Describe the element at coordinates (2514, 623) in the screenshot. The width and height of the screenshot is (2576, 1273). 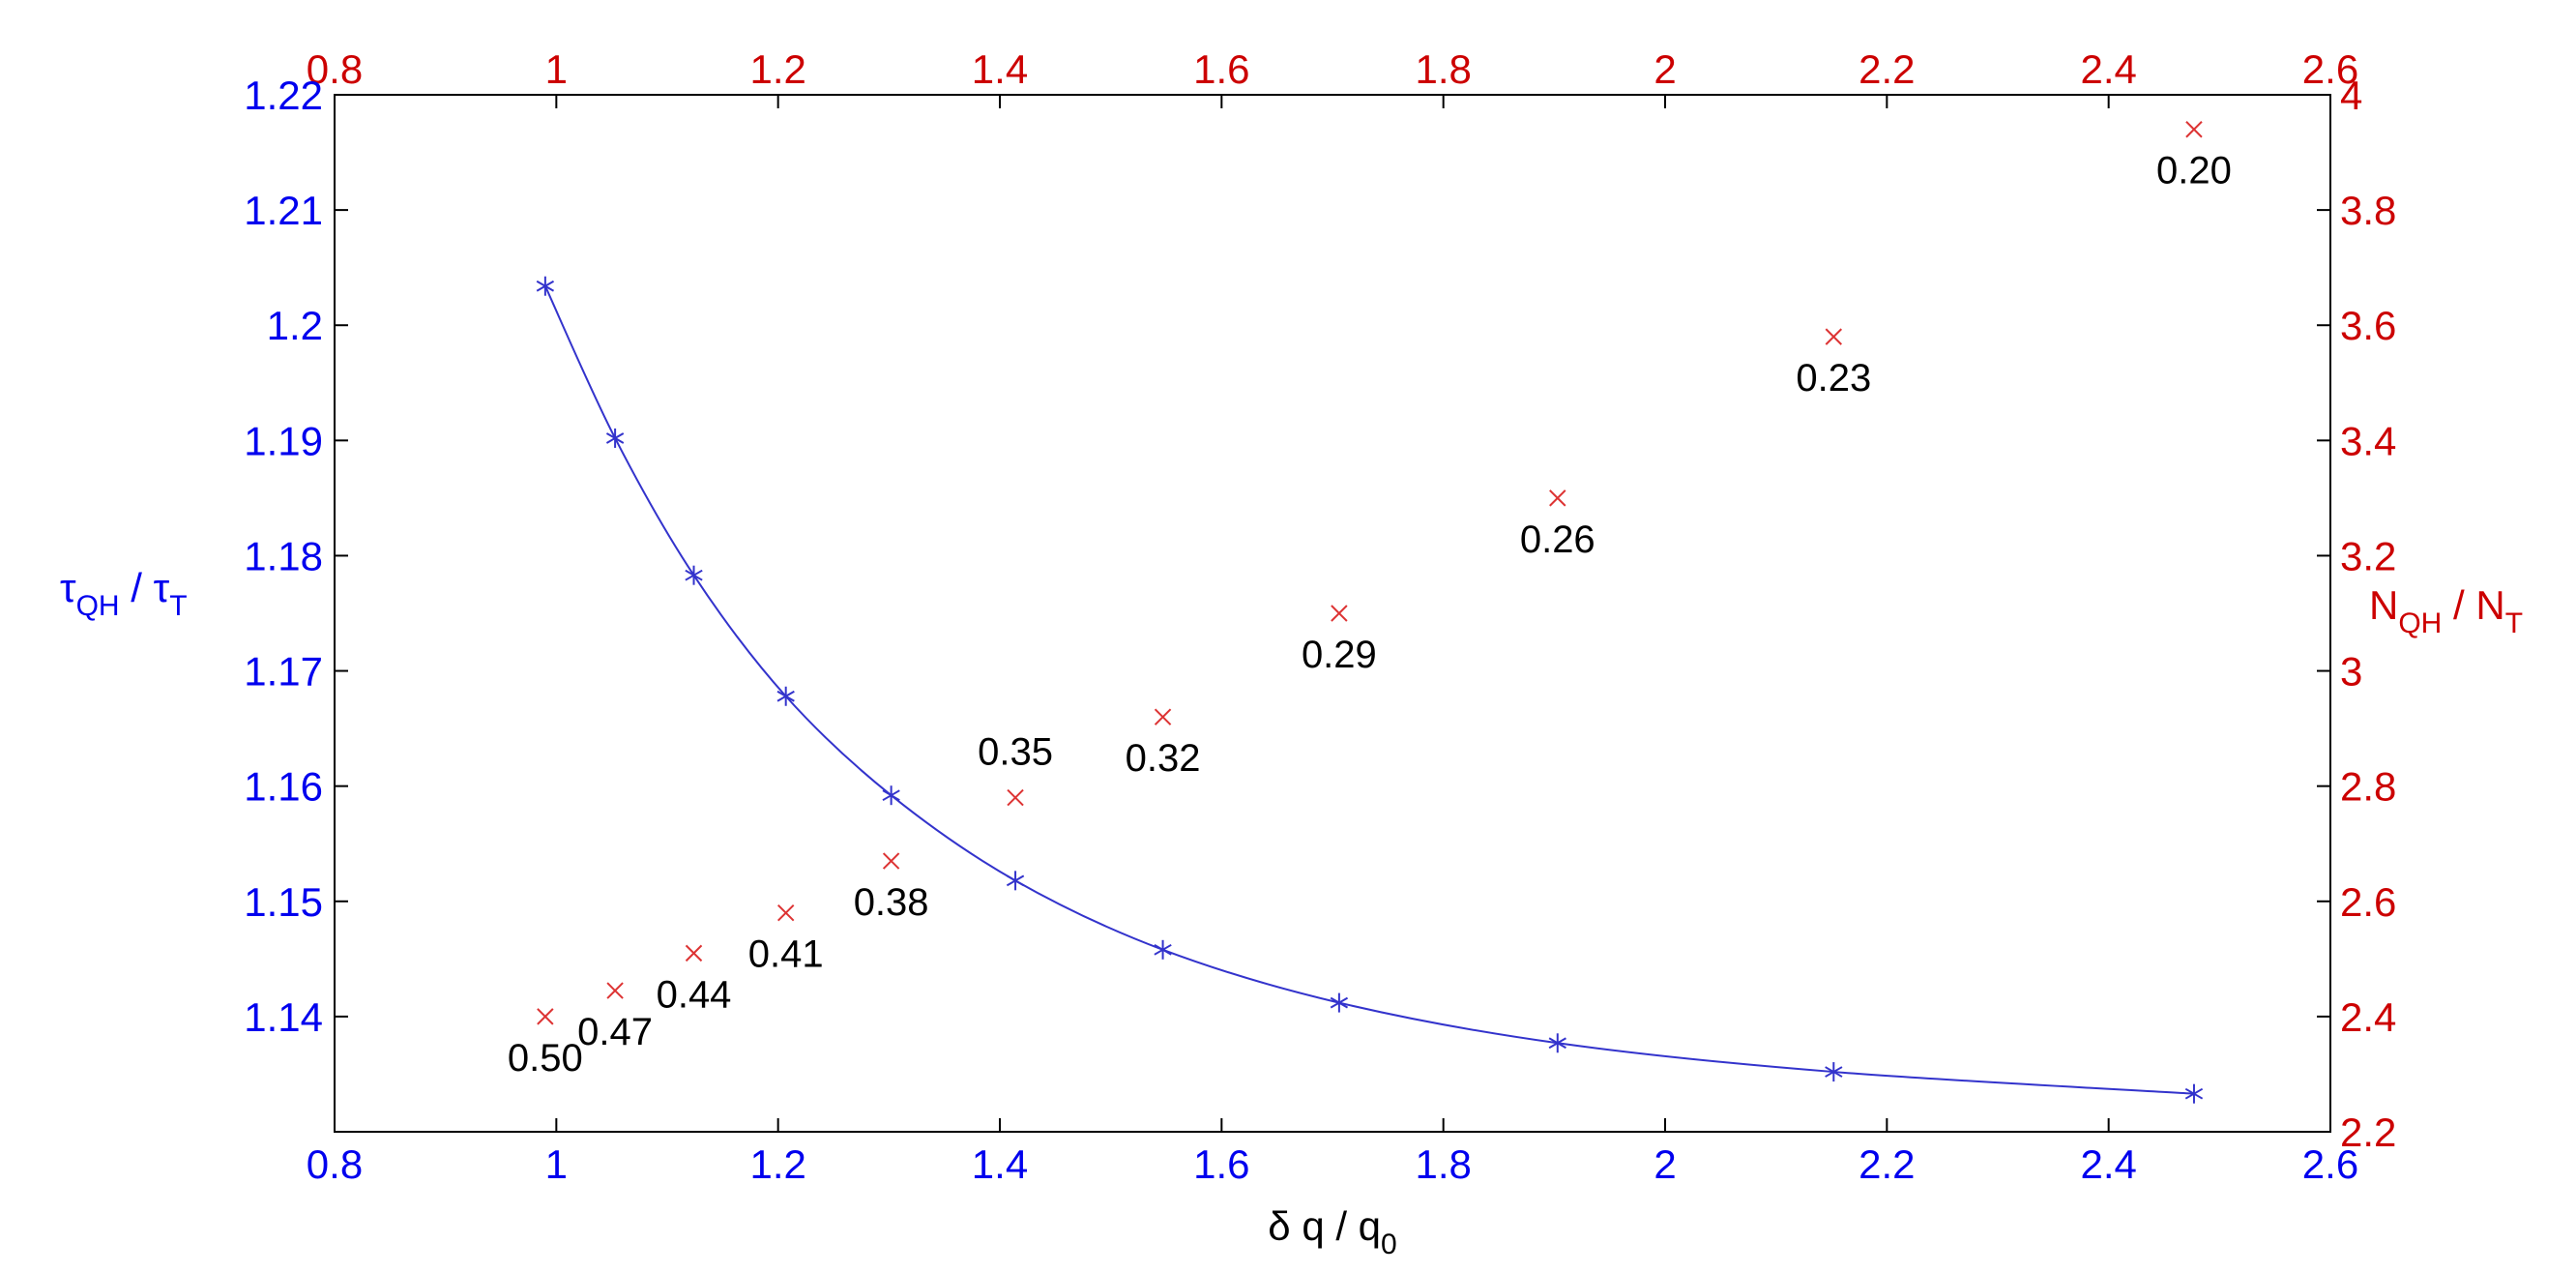
I see `right-y-axis-label-sub2: T` at that location.